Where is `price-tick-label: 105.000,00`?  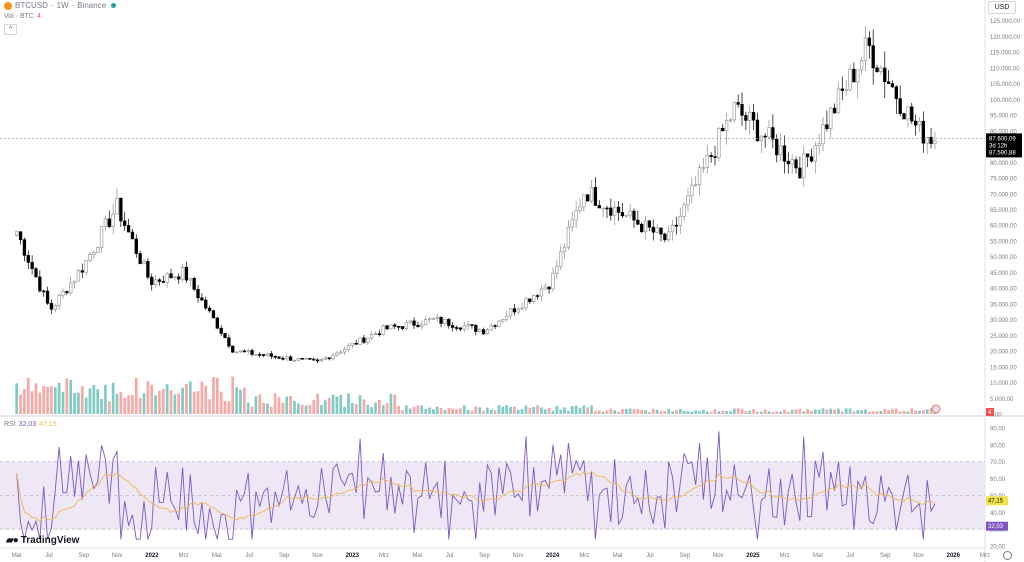
price-tick-label: 105.000,00 is located at coordinates (1005, 85).